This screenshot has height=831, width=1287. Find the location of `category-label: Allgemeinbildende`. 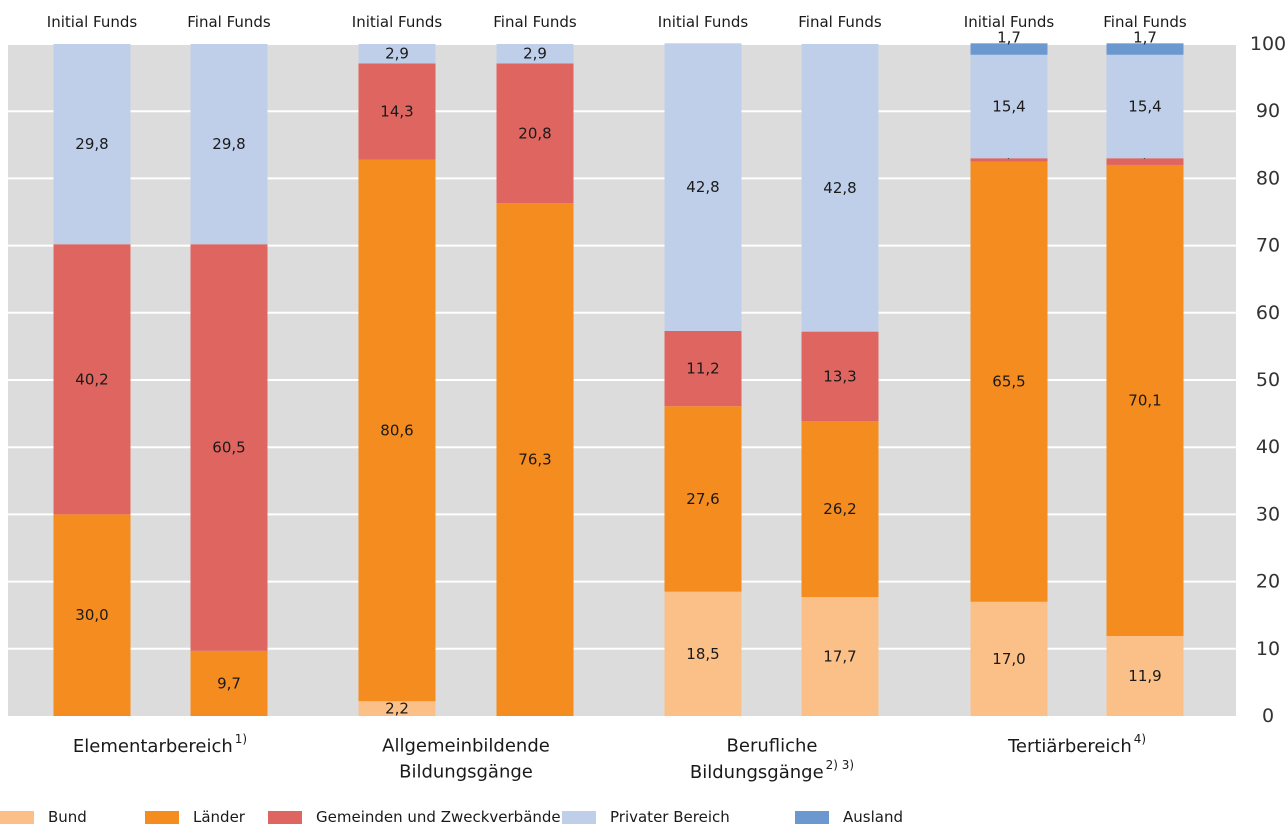

category-label: Allgemeinbildende is located at coordinates (466, 746).